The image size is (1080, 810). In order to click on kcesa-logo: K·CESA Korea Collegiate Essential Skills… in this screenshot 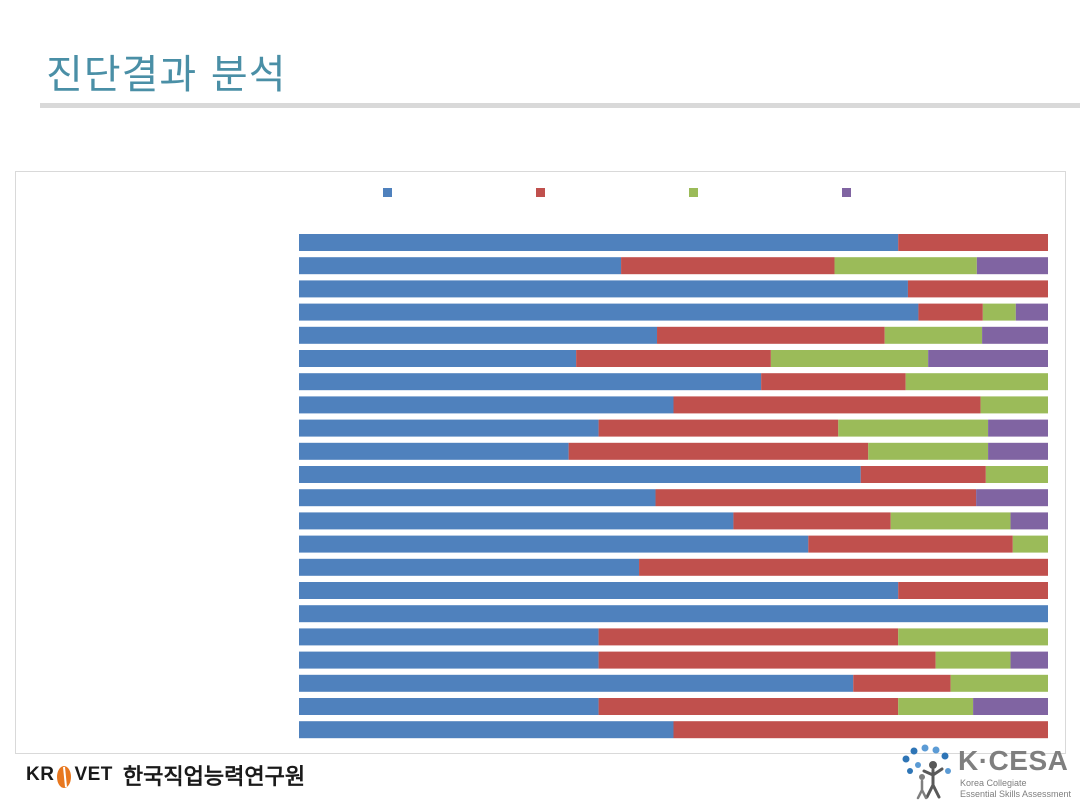, I will do `click(986, 773)`.